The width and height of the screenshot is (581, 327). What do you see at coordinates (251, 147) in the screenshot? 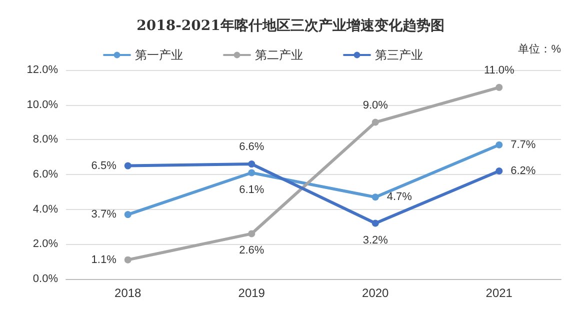
I see `data-label: 6.6%` at bounding box center [251, 147].